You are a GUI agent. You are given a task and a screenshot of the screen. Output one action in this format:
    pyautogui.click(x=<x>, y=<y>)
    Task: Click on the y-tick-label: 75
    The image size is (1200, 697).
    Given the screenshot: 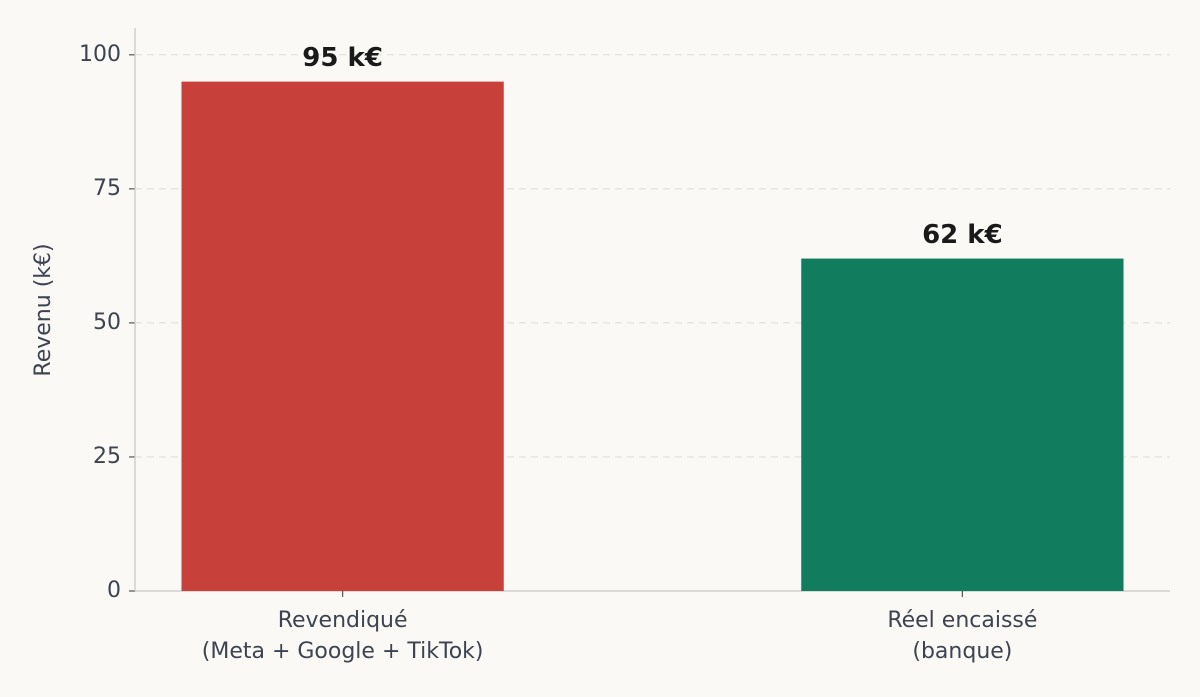 What is the action you would take?
    pyautogui.click(x=107, y=188)
    